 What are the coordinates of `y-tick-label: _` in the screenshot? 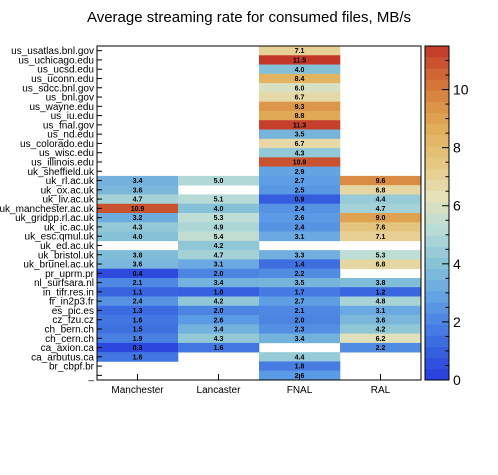 It's located at (90, 376).